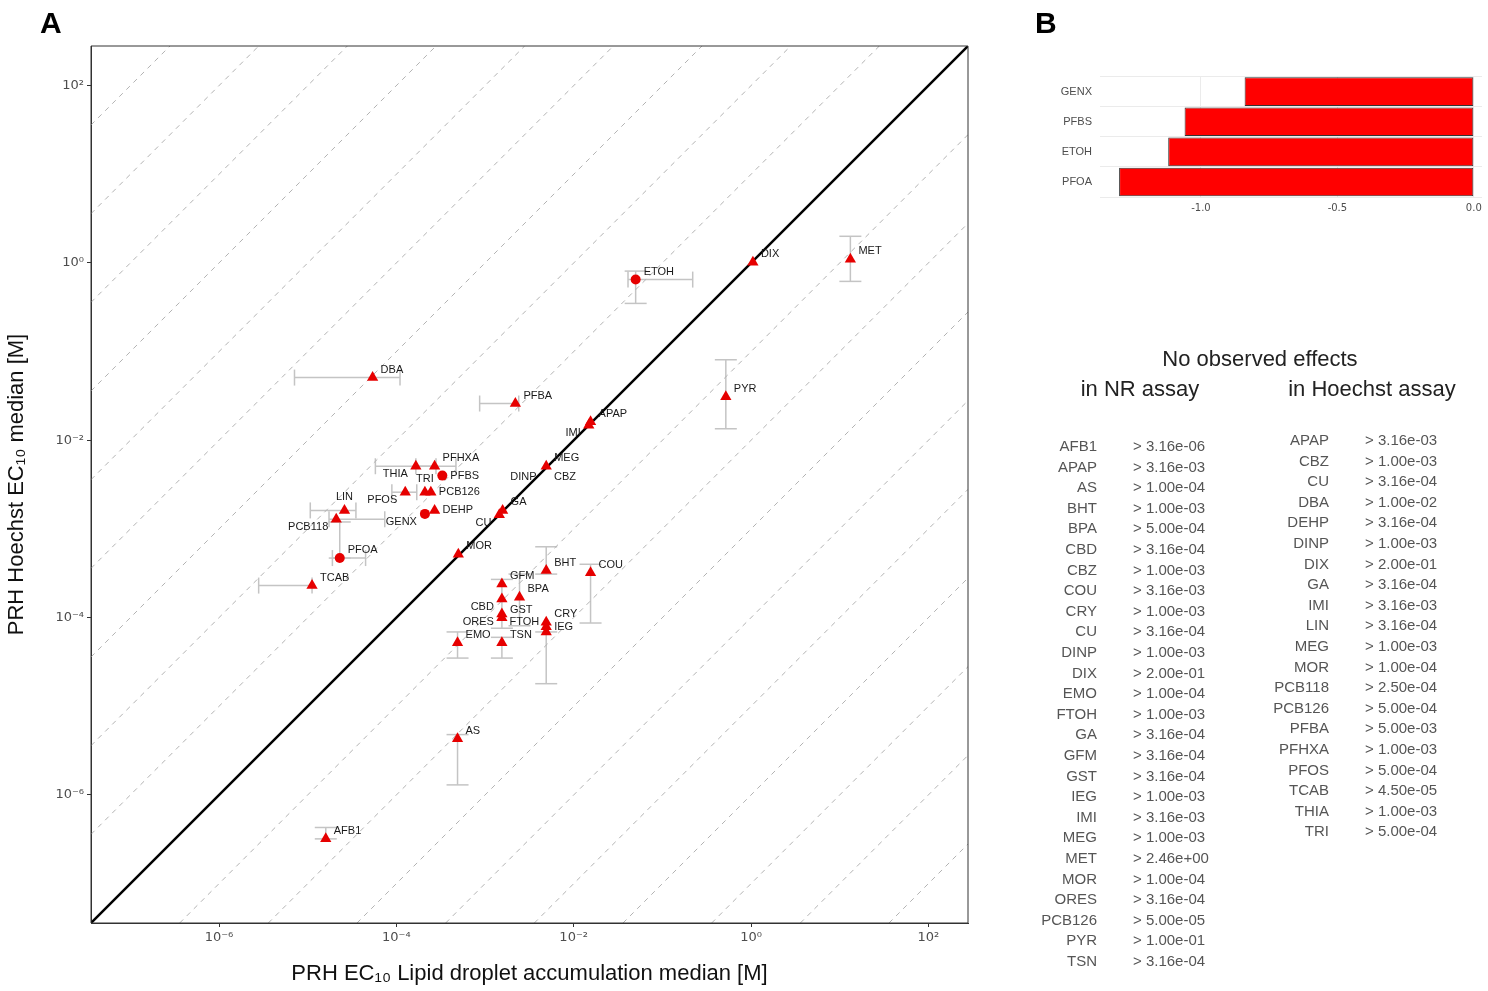 The height and width of the screenshot is (991, 1488). What do you see at coordinates (522, 574) in the screenshot?
I see `annotation: GFM` at bounding box center [522, 574].